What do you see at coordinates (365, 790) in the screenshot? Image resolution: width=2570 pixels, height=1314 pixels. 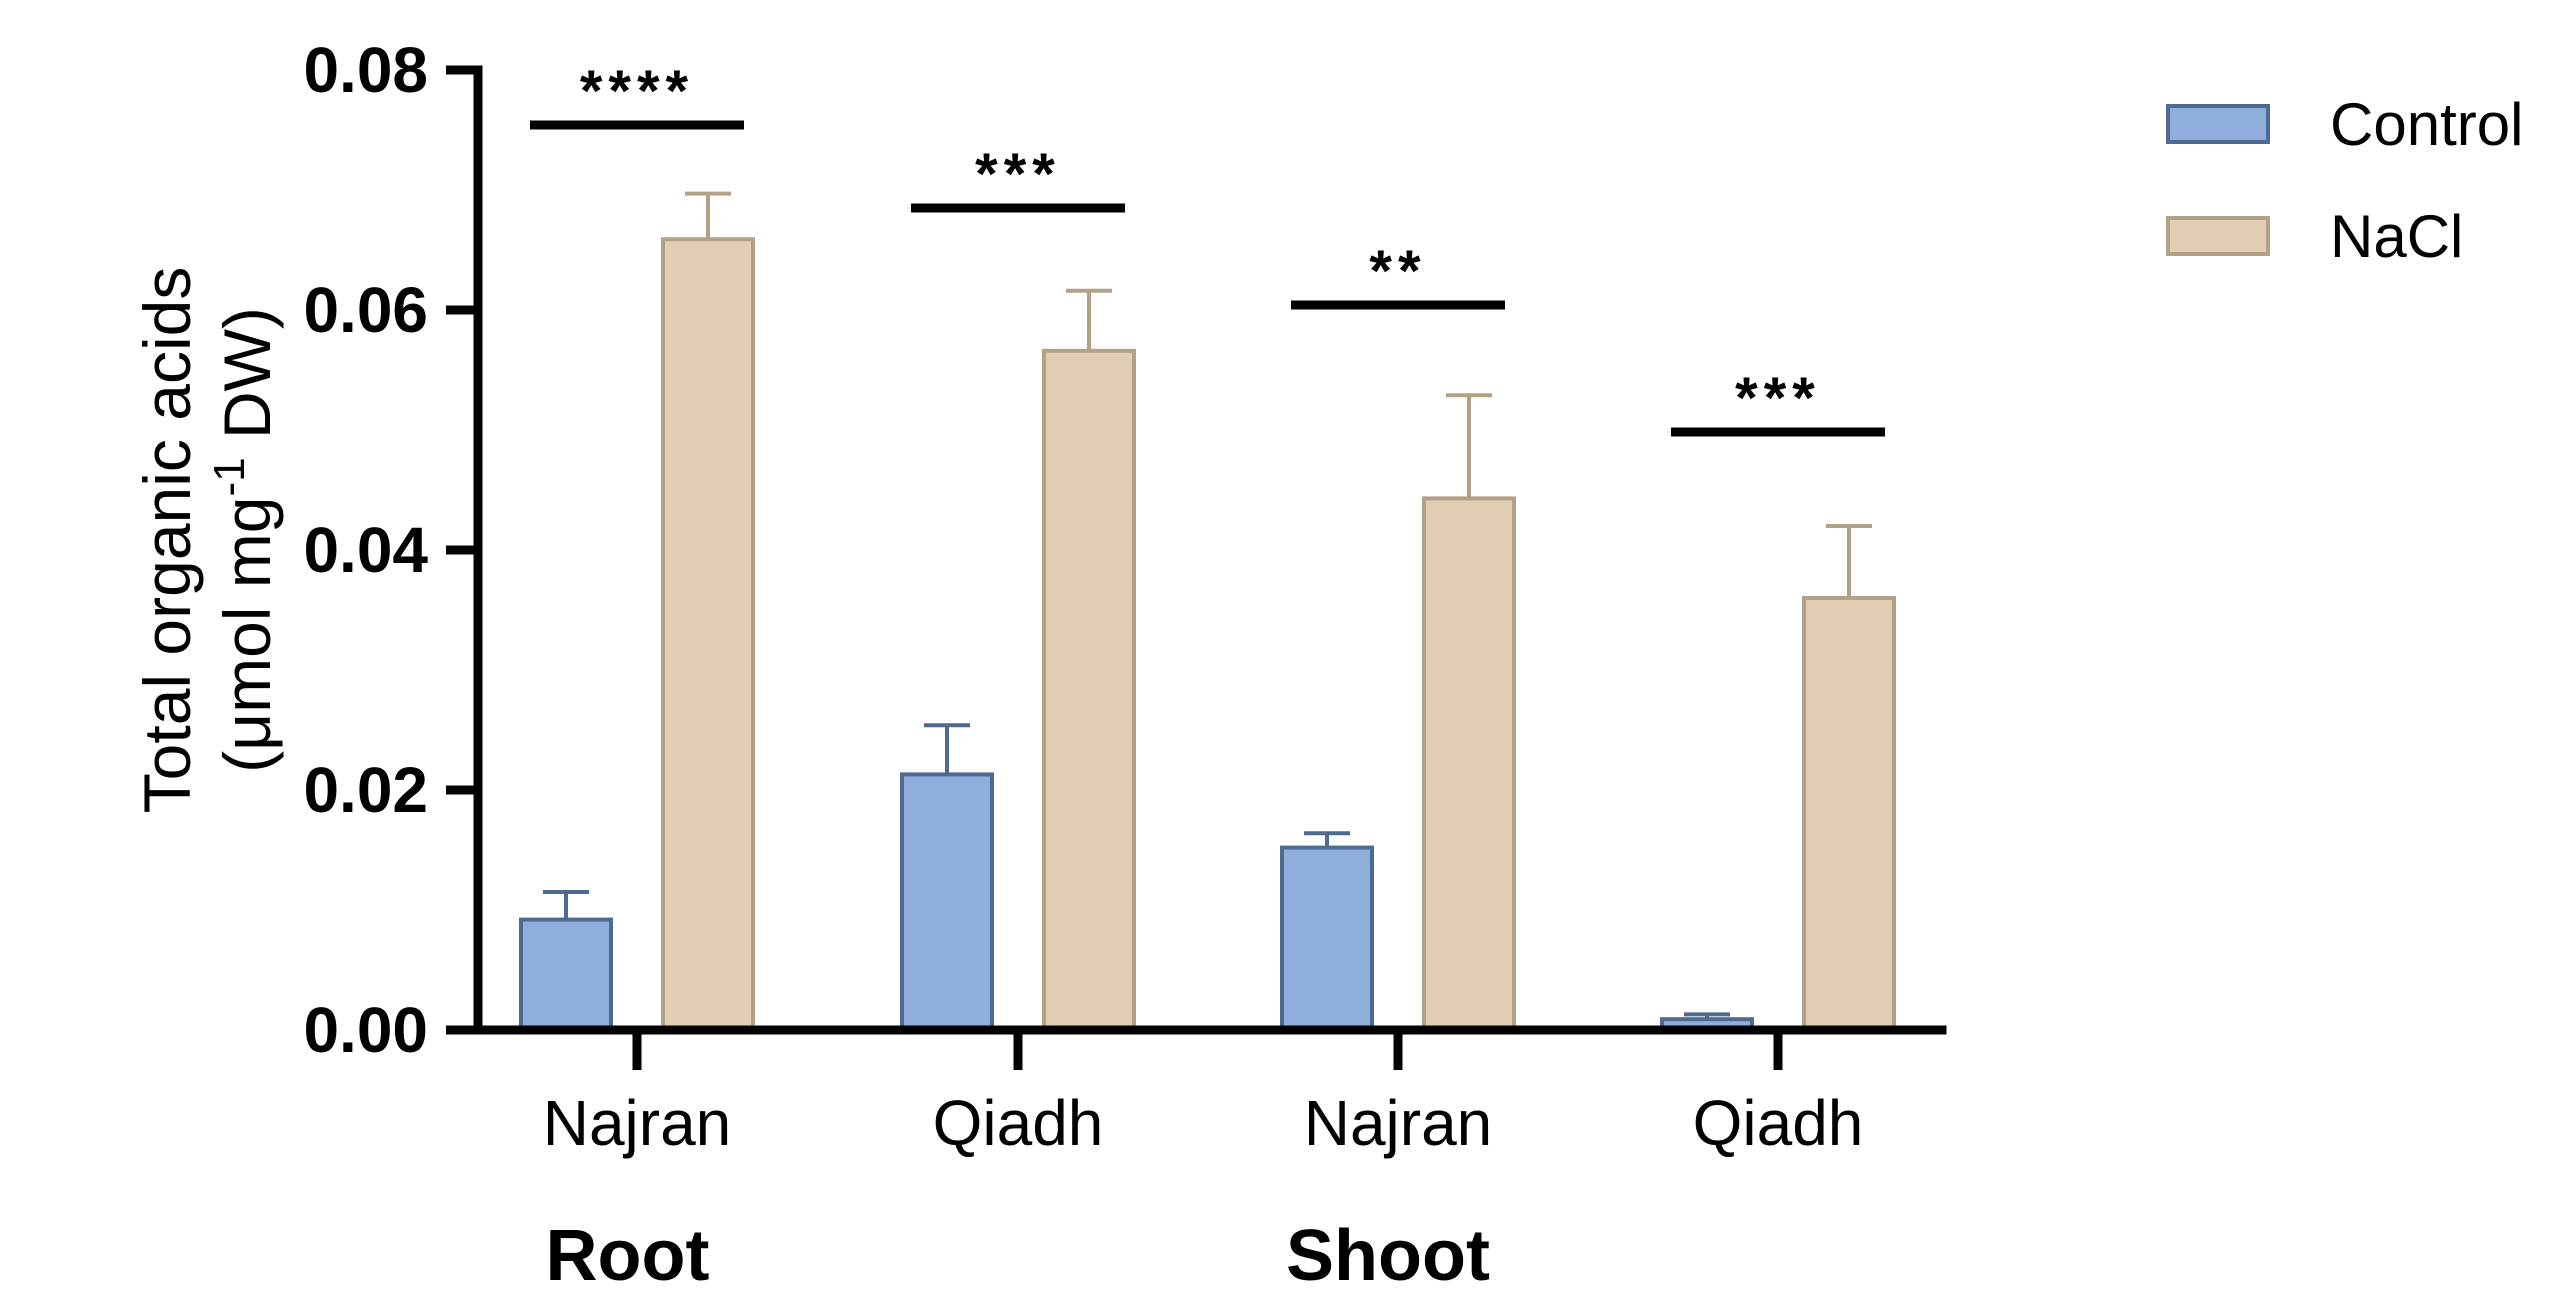 I see `y-tick-label: 0.02` at bounding box center [365, 790].